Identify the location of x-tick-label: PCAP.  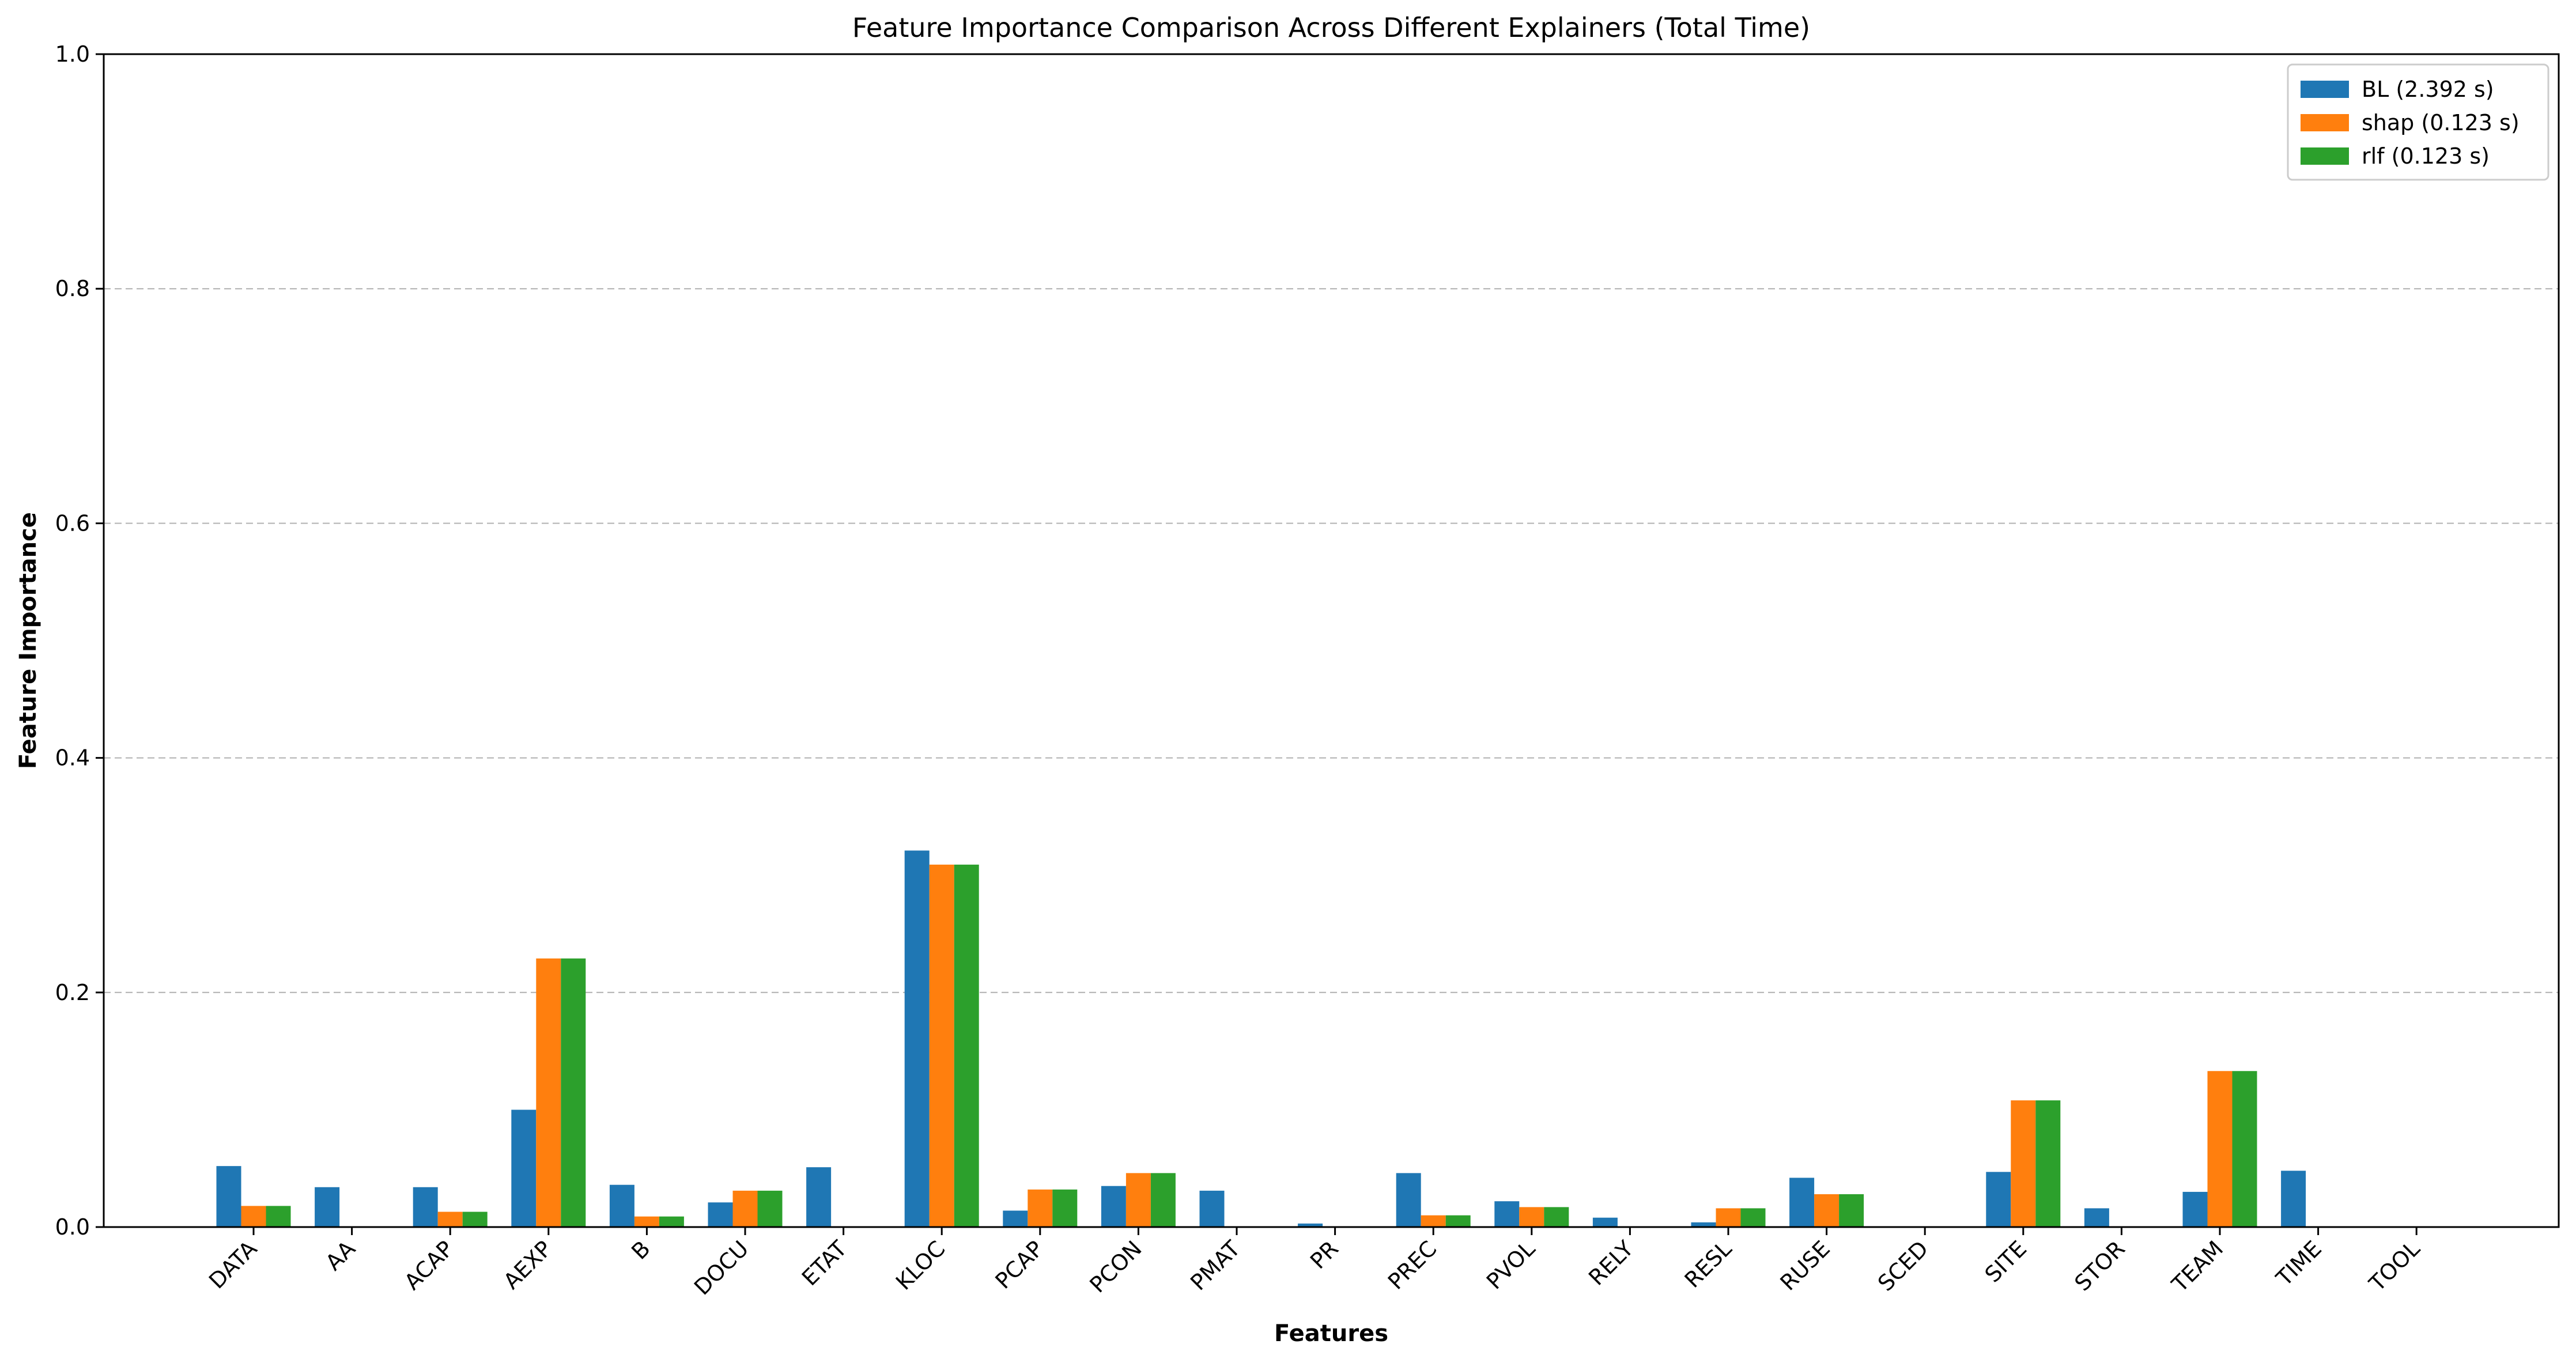
(1020, 1265).